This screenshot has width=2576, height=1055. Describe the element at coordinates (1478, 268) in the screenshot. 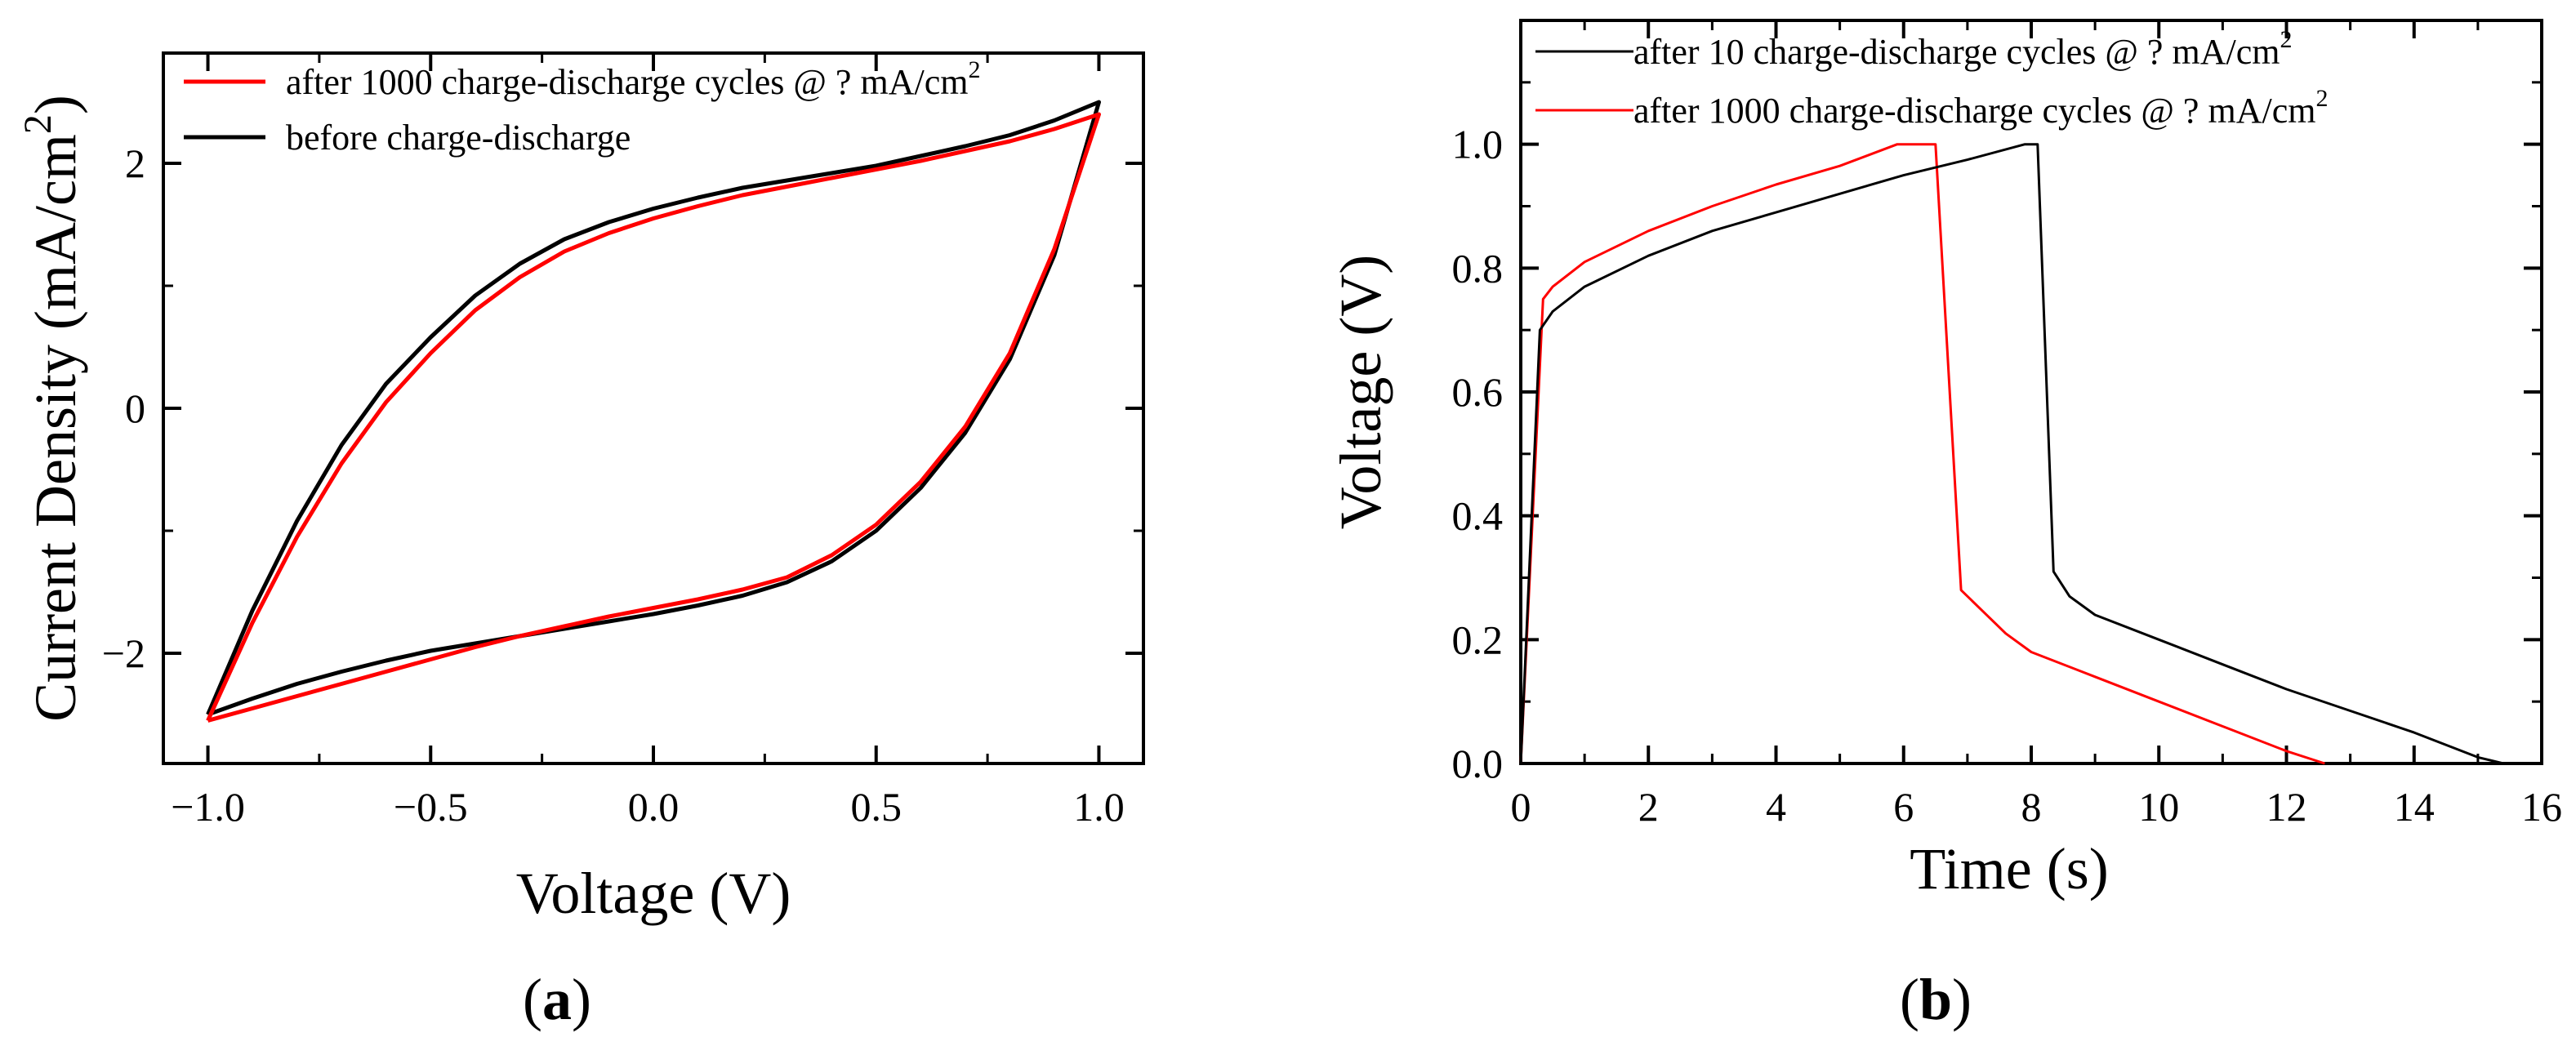

I see `y-tick-label-b: 0.8` at that location.